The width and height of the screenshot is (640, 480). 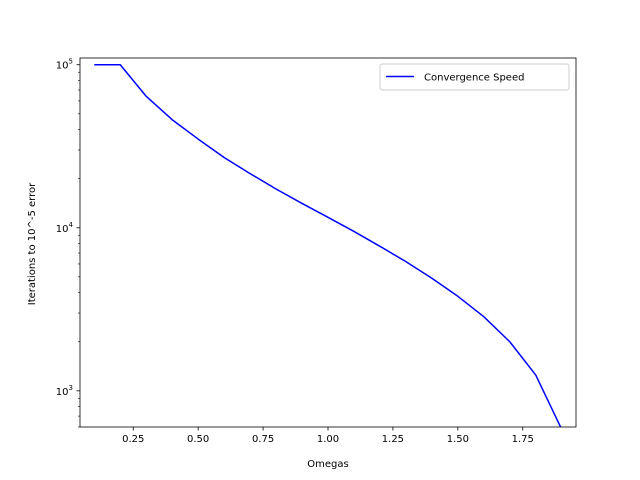 I want to click on x-axis: 0.25 0.50 0.75 1.00 1.25 1.50 1.75, so click(x=328, y=436).